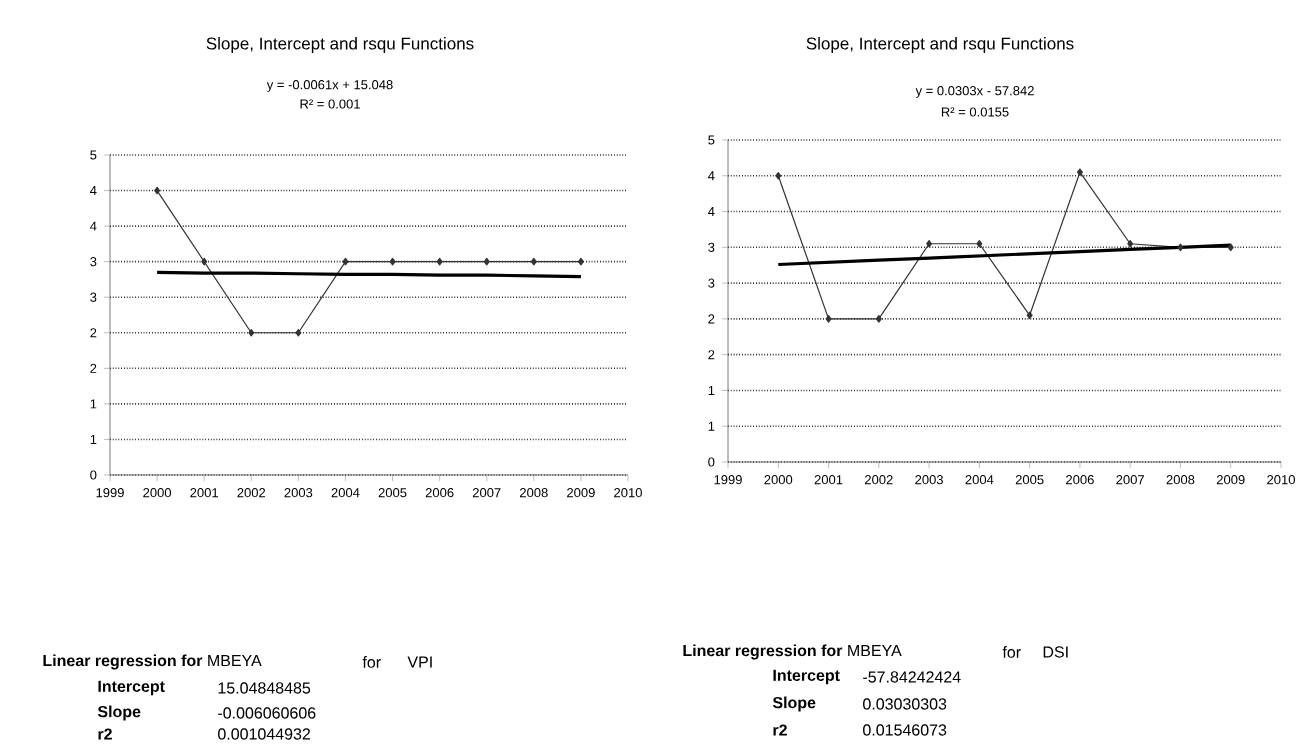 The image size is (1306, 747). I want to click on text: 0.03030303, so click(905, 704).